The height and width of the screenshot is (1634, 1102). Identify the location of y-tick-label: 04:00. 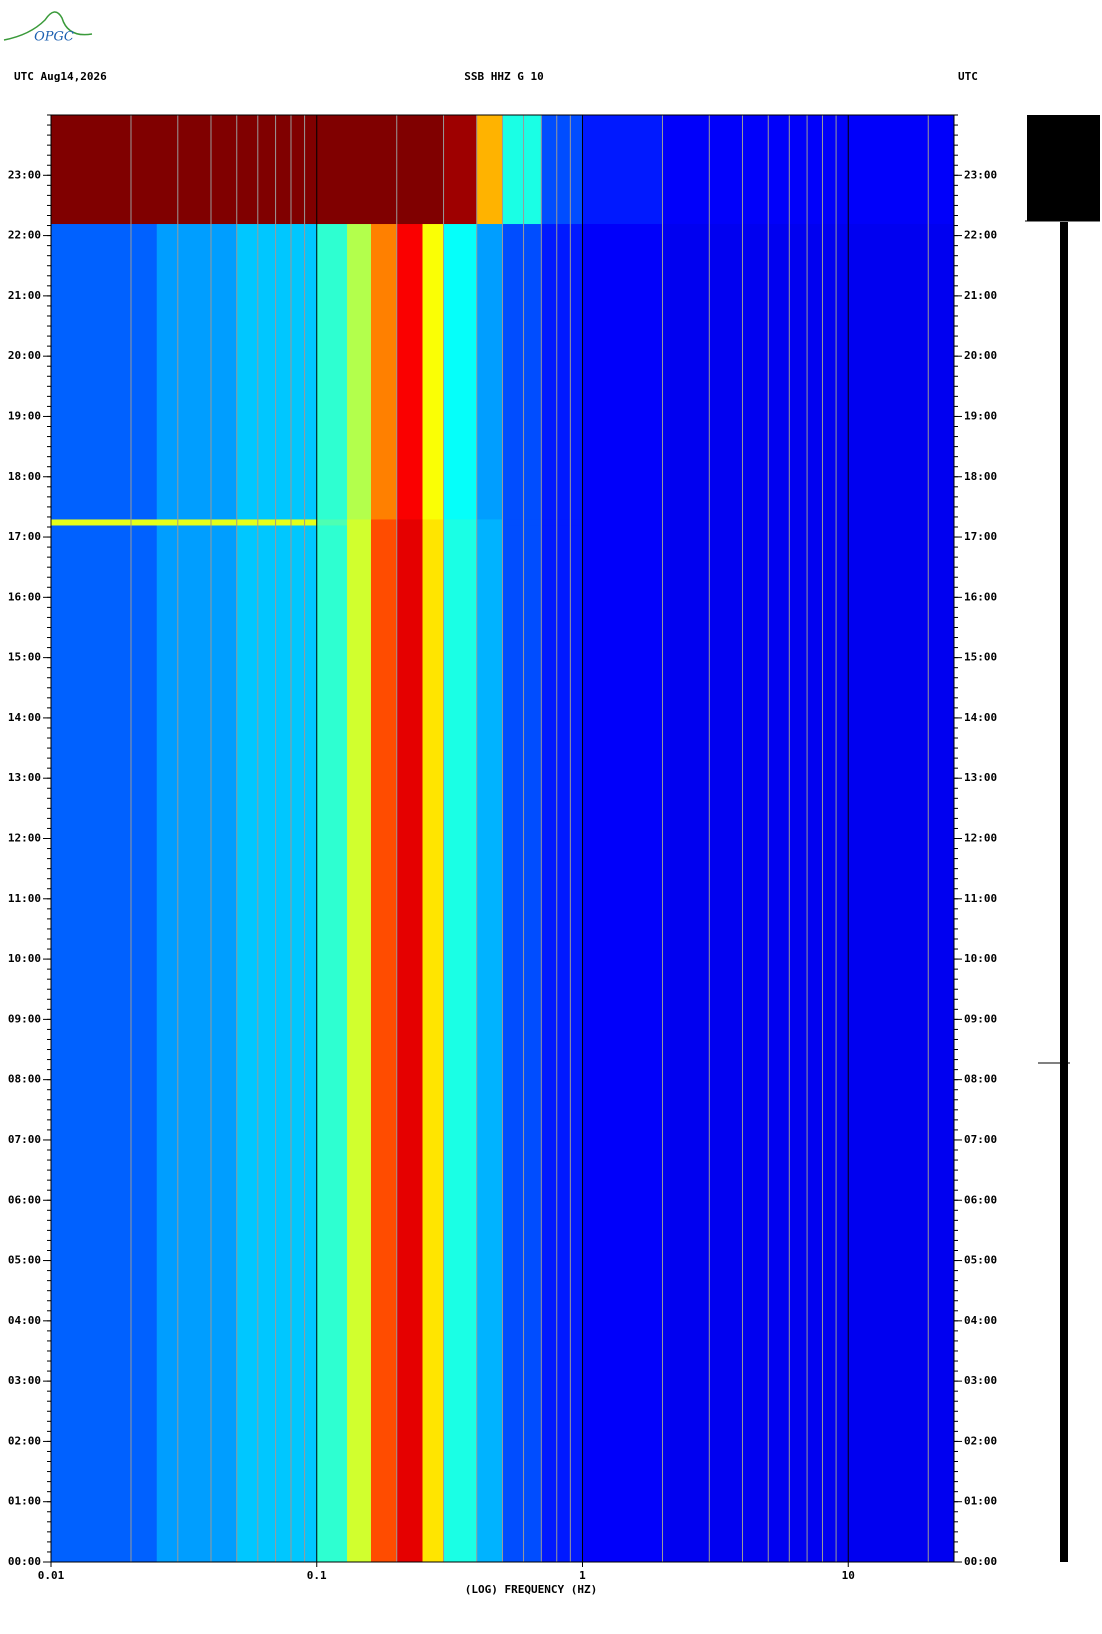
(24, 1320).